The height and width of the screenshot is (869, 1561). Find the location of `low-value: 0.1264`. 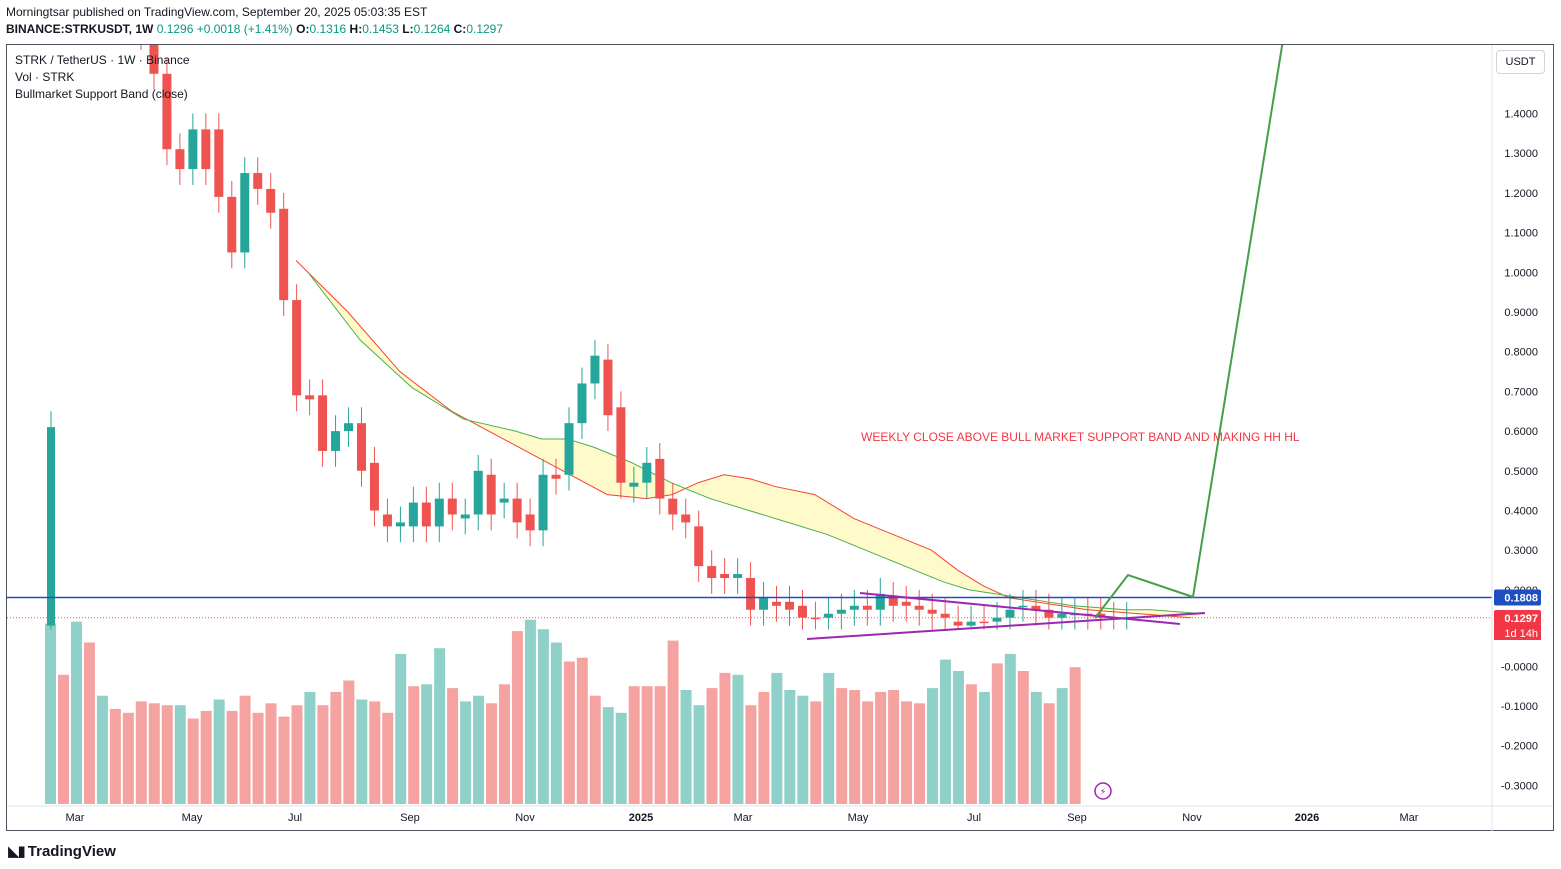

low-value: 0.1264 is located at coordinates (432, 29).